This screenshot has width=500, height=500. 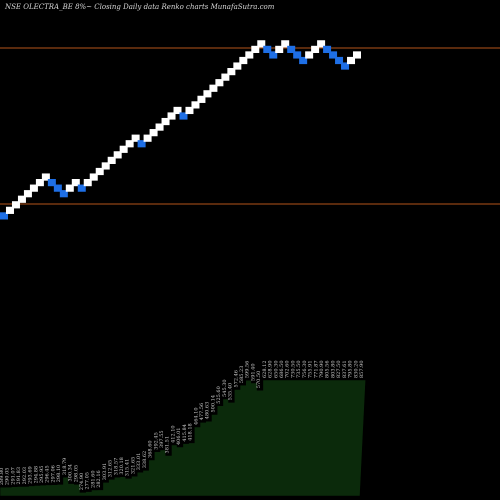 I want to click on brick-value-label: 295.95, so click(x=42, y=475).